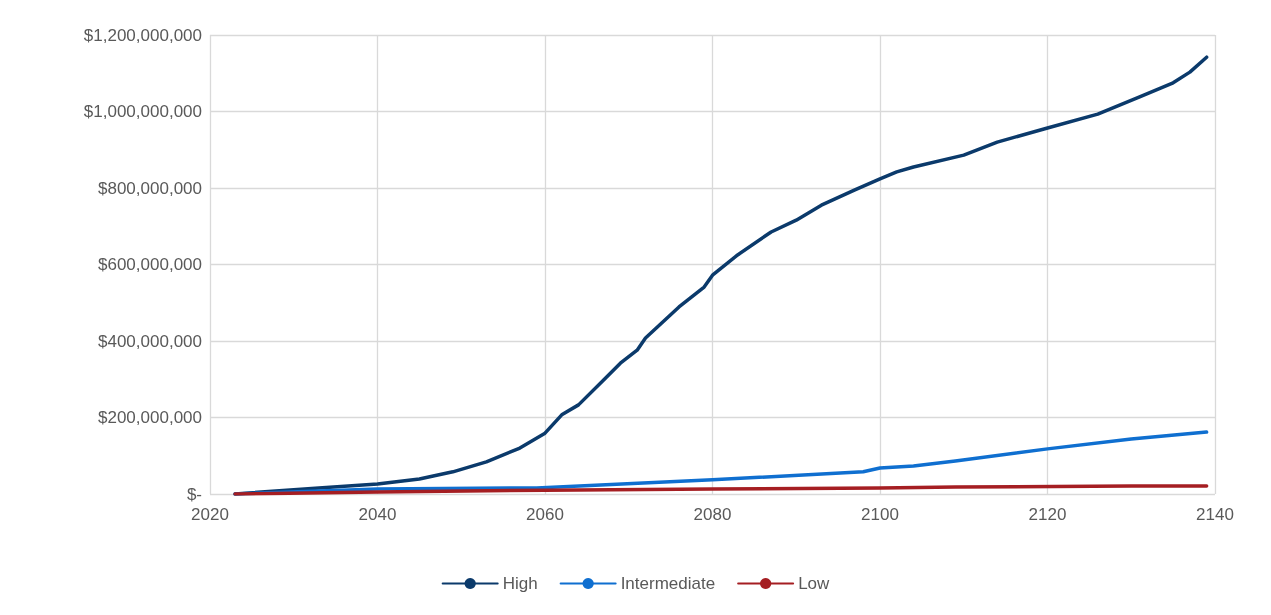  What do you see at coordinates (142, 111) in the screenshot?
I see `y-tick-label: $1,000,000,000` at bounding box center [142, 111].